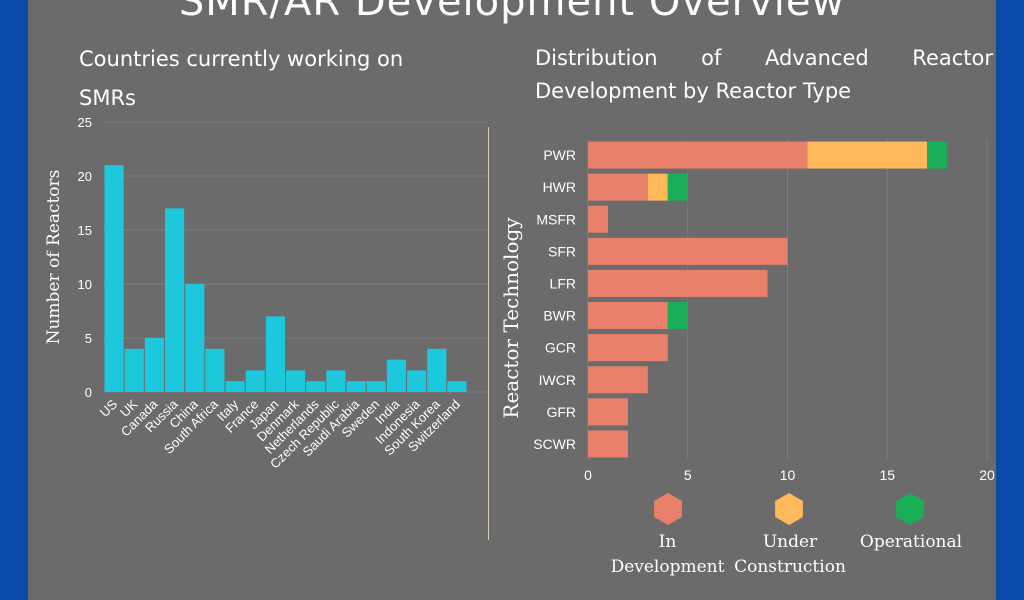 This screenshot has height=600, width=1024. Describe the element at coordinates (85, 230) in the screenshot. I see `left-y-tick-label: 15` at that location.